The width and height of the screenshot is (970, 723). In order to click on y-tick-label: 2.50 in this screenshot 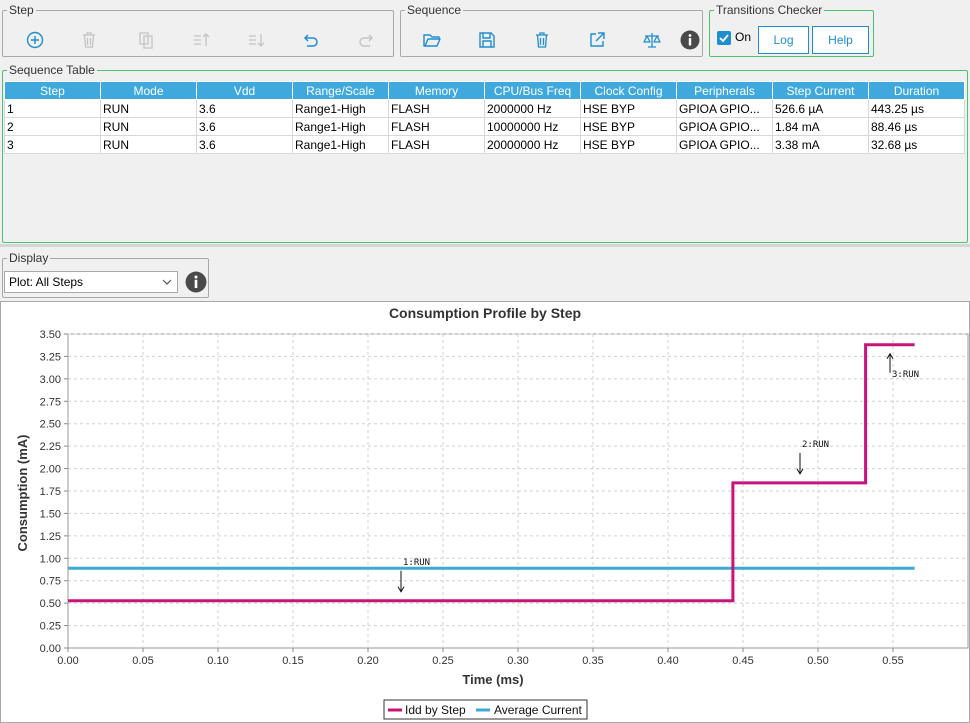, I will do `click(50, 425)`.